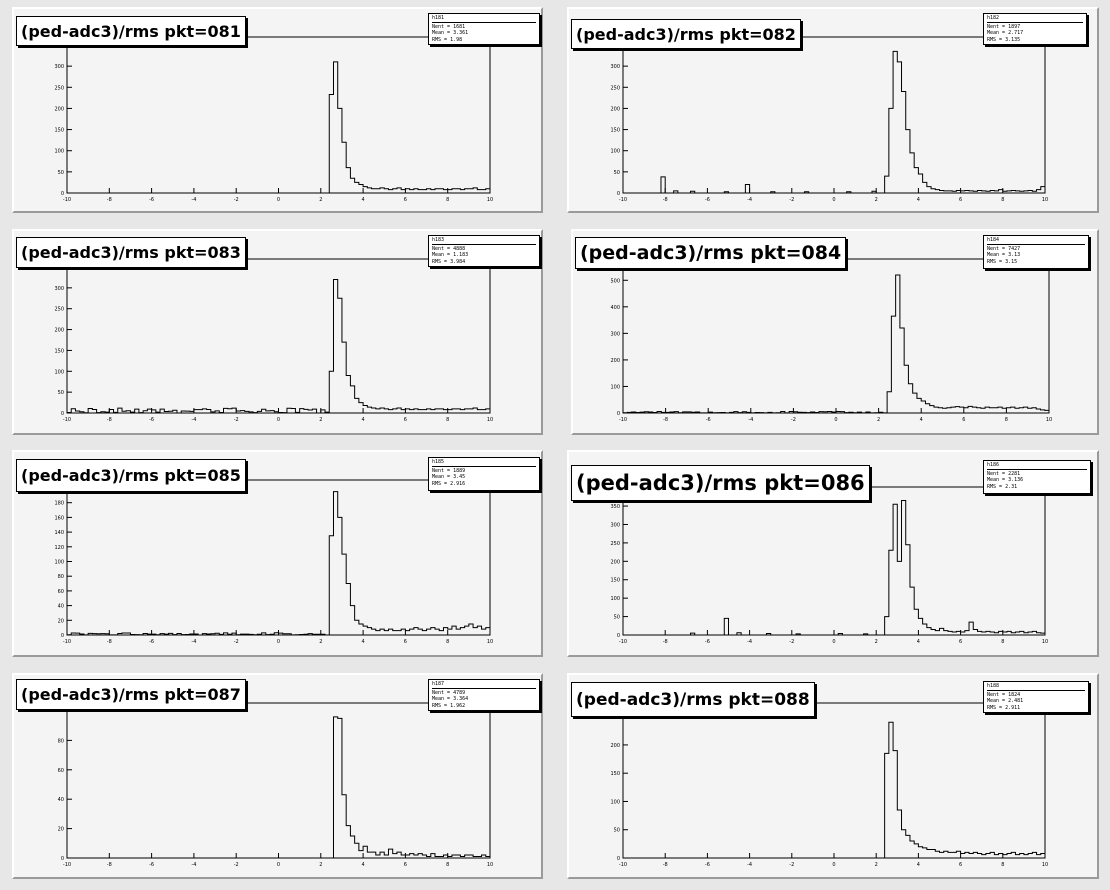 This screenshot has height=890, width=1110. I want to click on y-tick-label: 400, so click(615, 308).